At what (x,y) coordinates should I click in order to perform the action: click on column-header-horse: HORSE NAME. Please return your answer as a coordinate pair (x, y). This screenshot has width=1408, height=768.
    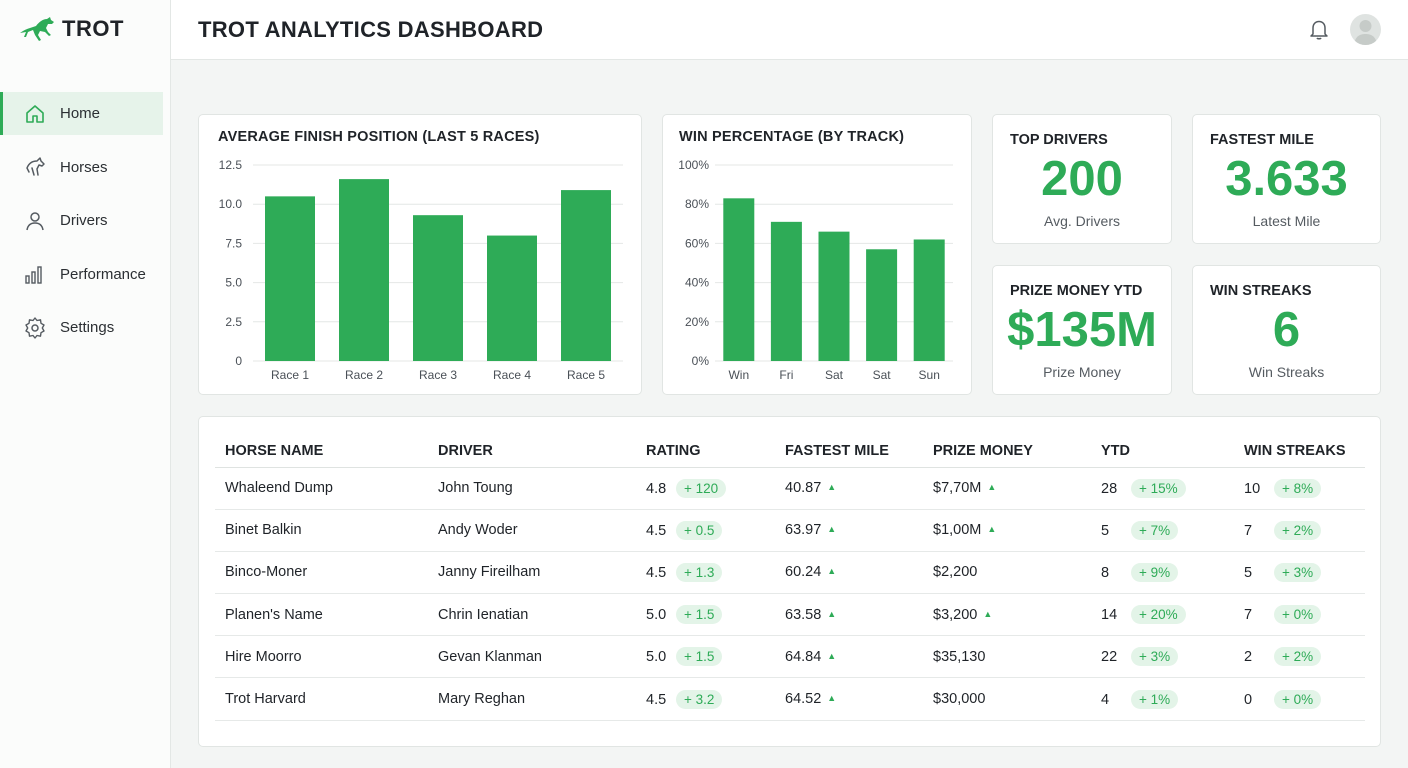
    Looking at the image, I should click on (321, 451).